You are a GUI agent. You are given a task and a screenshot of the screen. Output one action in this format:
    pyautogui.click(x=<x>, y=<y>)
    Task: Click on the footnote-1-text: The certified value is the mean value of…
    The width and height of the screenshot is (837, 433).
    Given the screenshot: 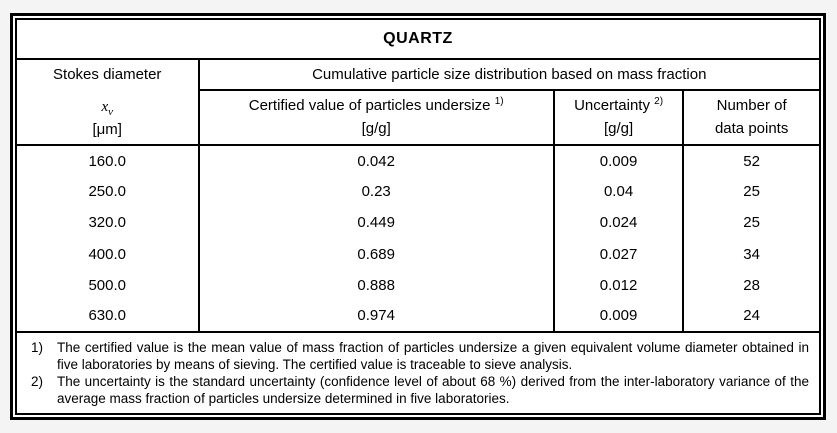 What is the action you would take?
    pyautogui.click(x=433, y=355)
    